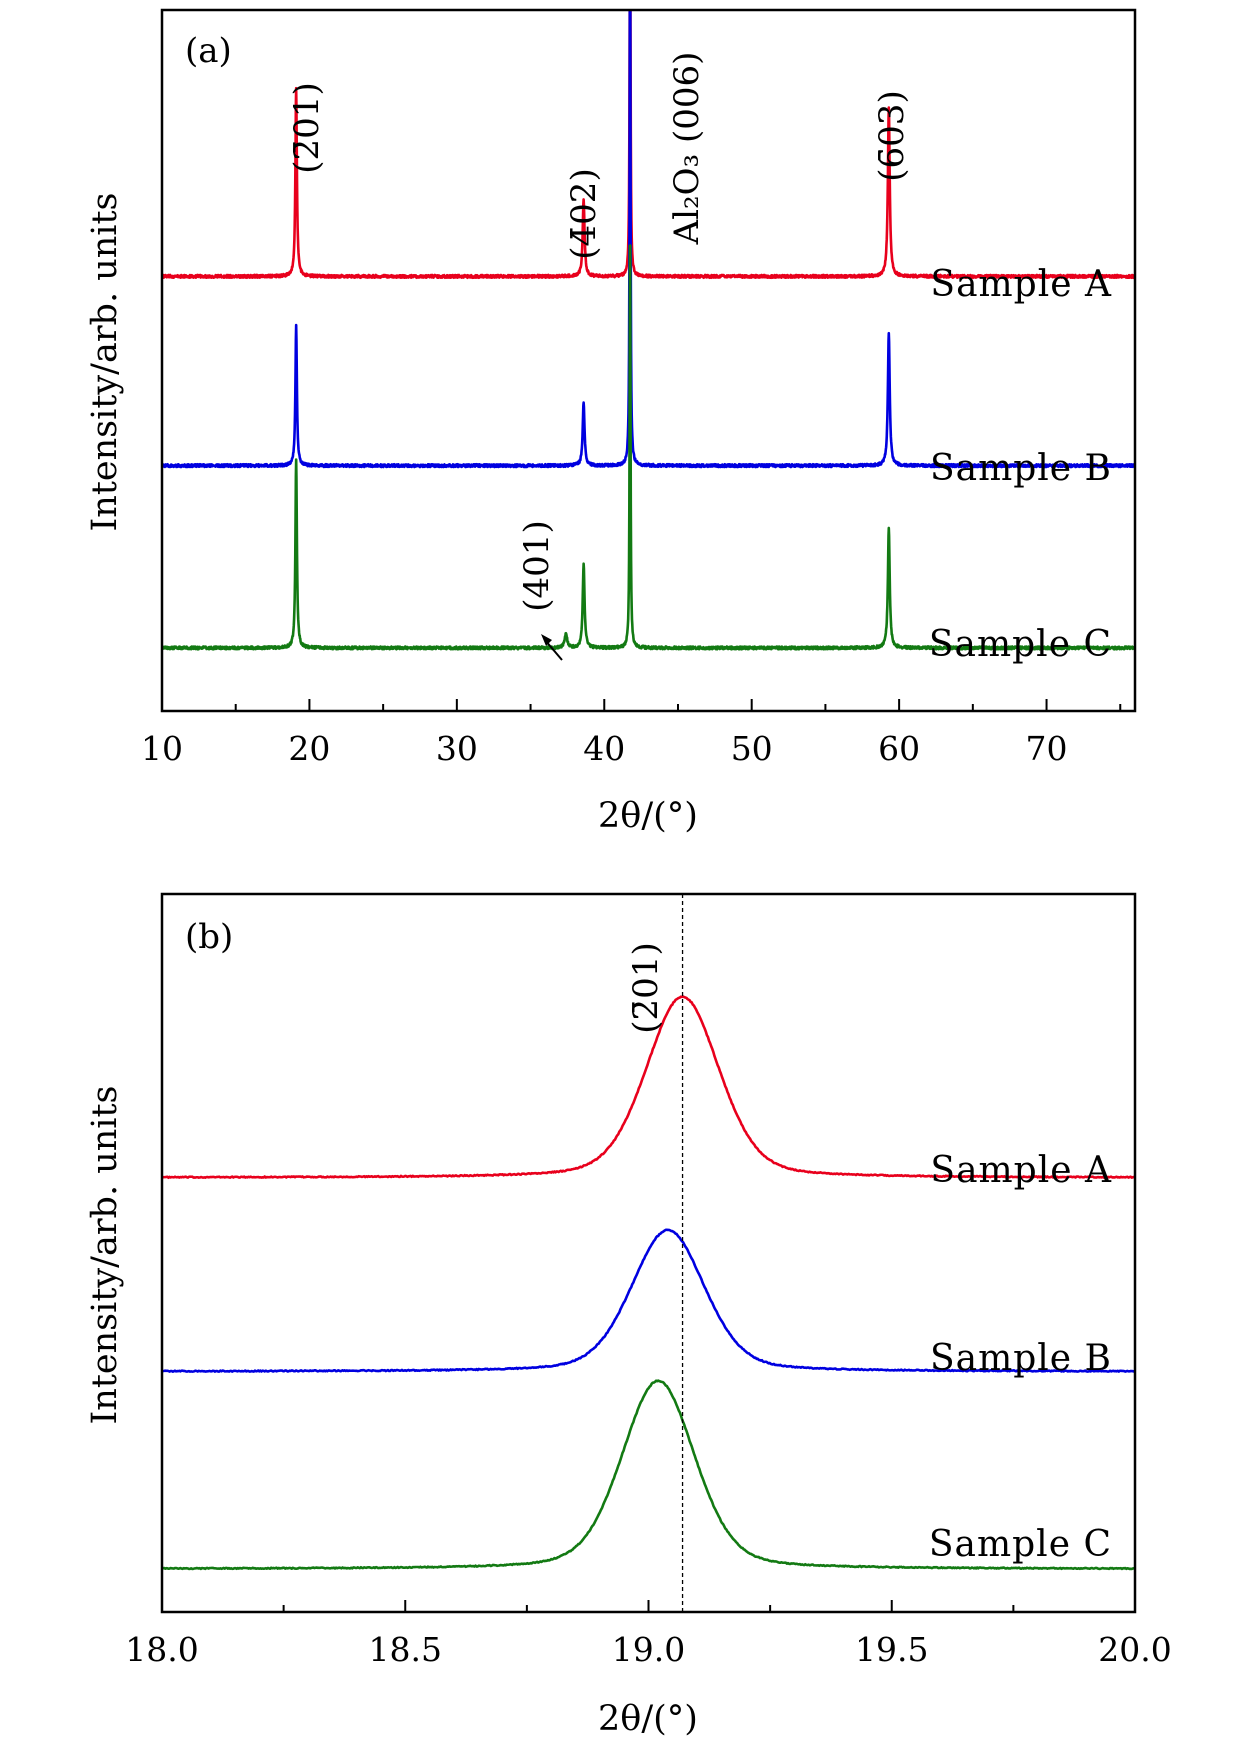  Describe the element at coordinates (1134, 1649) in the screenshot. I see `b-tick-label: 20.0` at that location.